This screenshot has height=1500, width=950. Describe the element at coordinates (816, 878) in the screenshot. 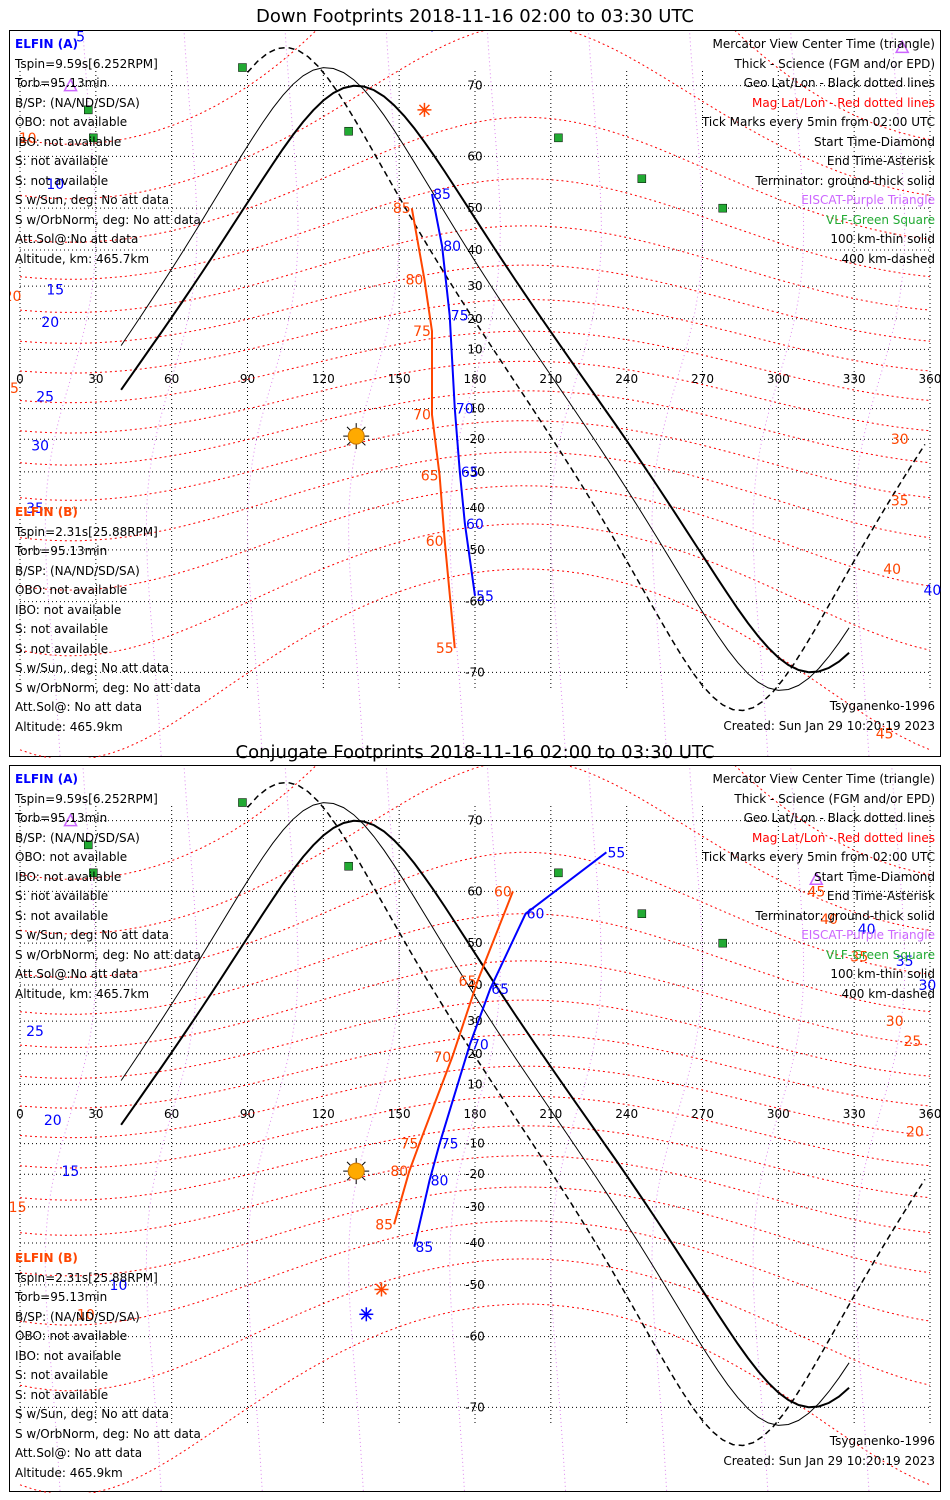

I see `eiscat-marker` at that location.